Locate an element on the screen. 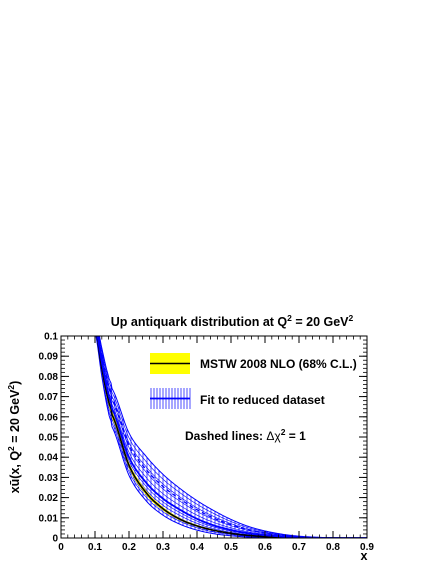 This screenshot has height=573, width=443. x-tick-label: 0 is located at coordinates (61, 547).